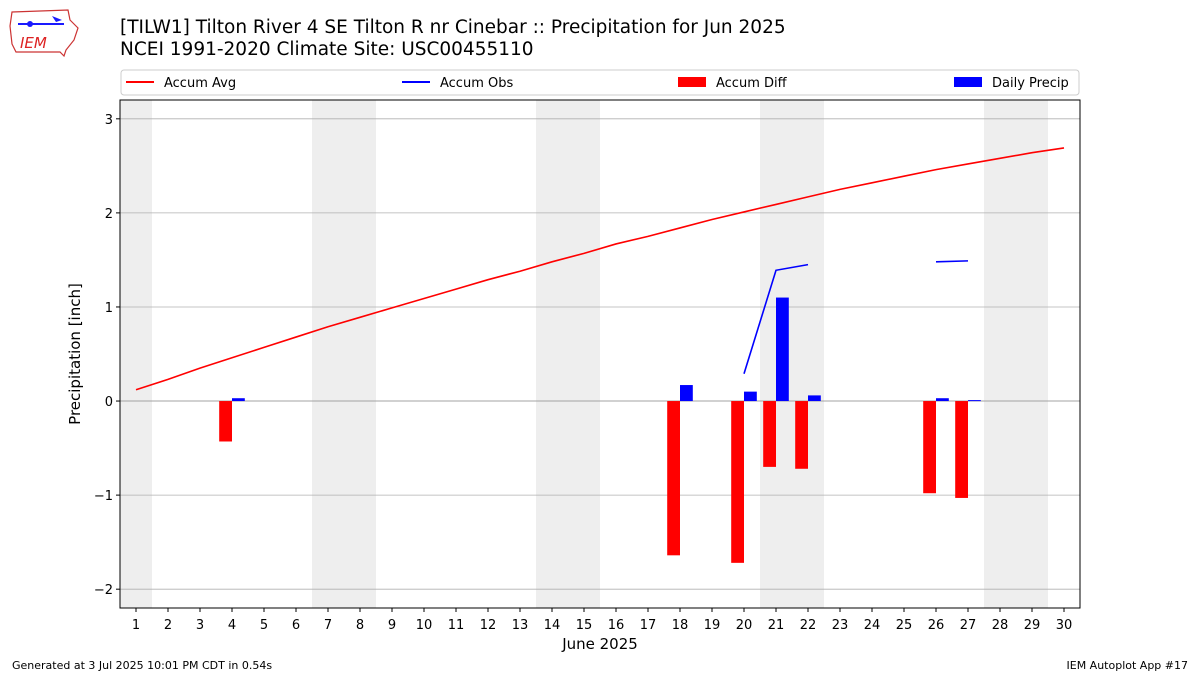 This screenshot has height=675, width=1200. I want to click on y-axis-label: Precipitation [inch], so click(75, 354).